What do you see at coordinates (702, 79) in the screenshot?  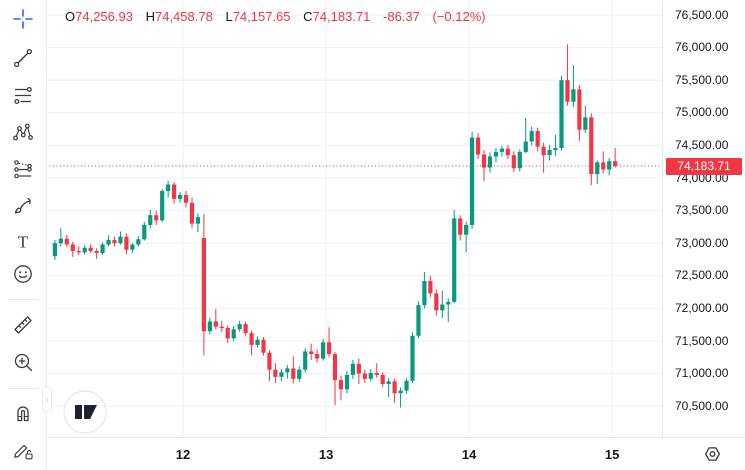 I see `price-axis-label: 75,500.00` at bounding box center [702, 79].